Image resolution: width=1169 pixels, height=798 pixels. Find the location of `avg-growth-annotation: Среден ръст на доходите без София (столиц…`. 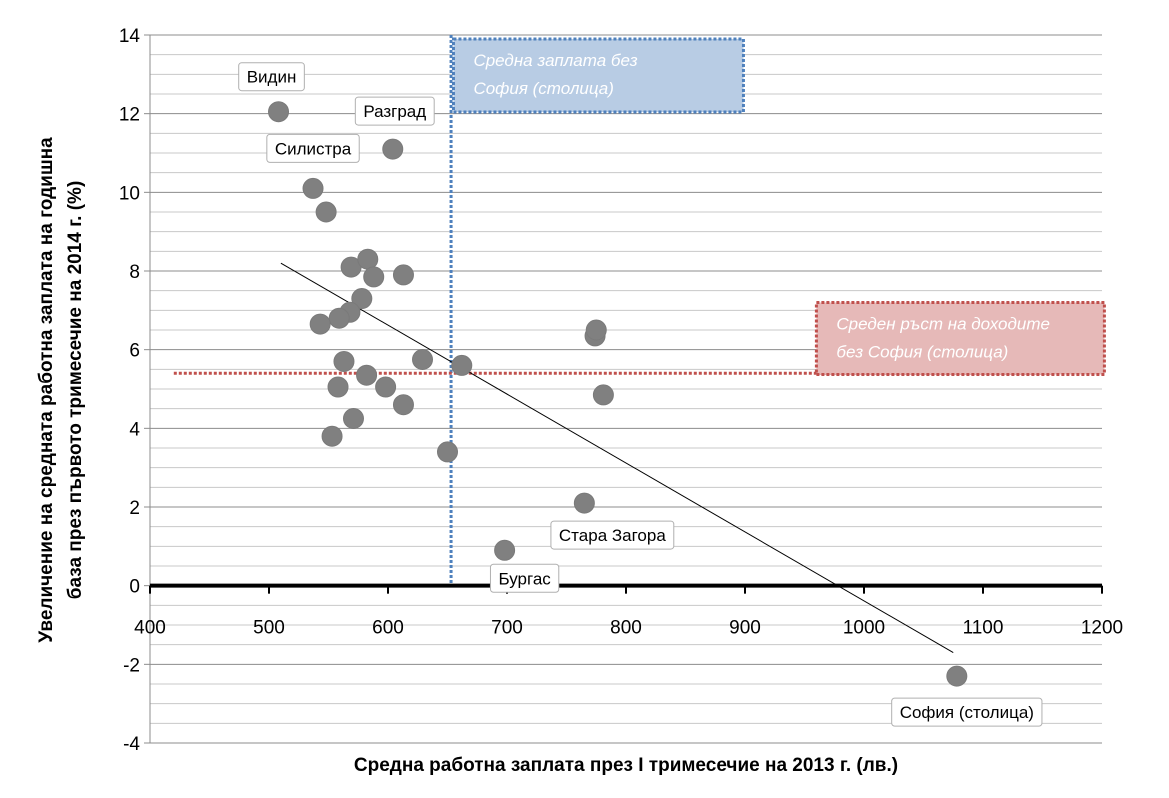

avg-growth-annotation: Среден ръст на доходите без София (столиц… is located at coordinates (960, 338).